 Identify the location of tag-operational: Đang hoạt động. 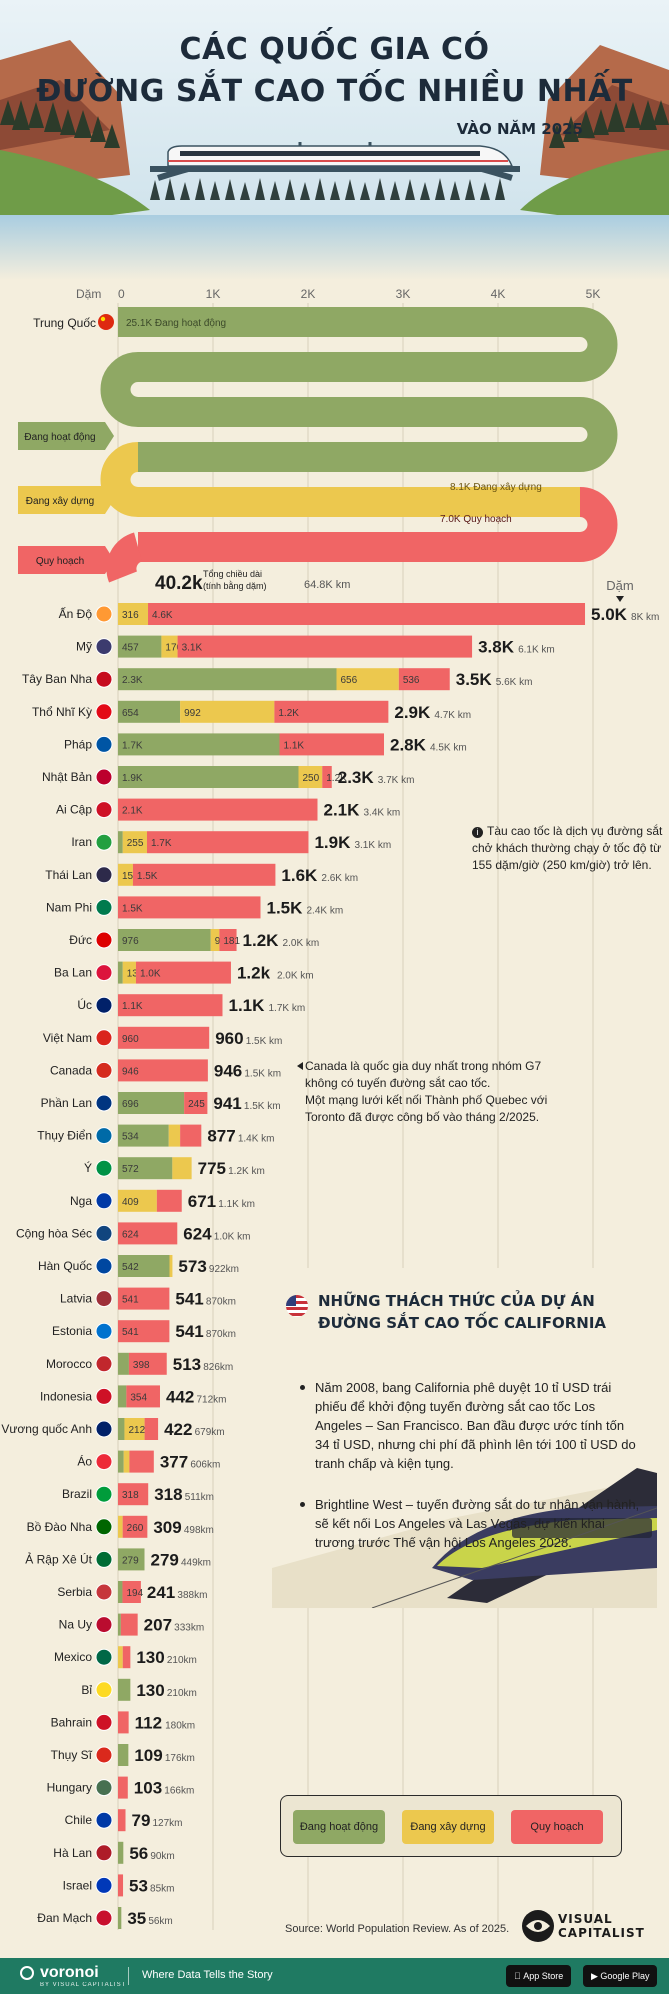
(59, 437).